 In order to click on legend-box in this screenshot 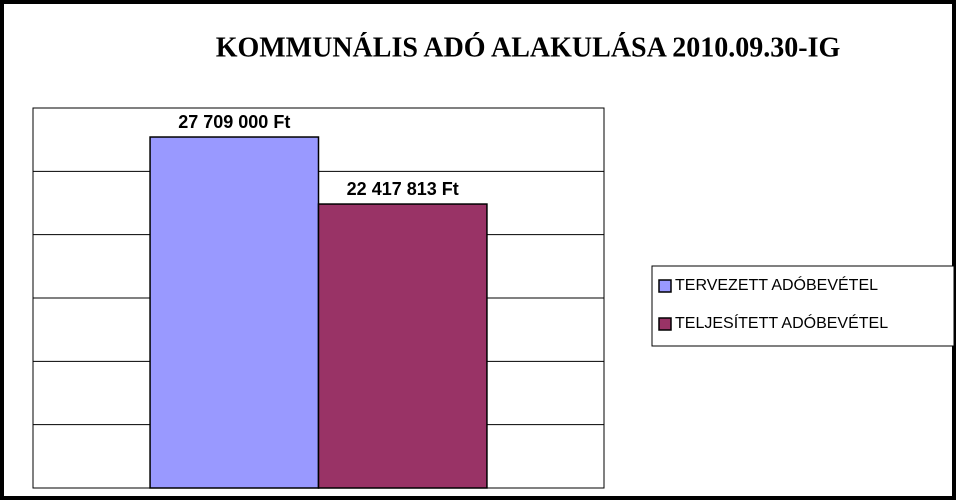, I will do `click(803, 306)`.